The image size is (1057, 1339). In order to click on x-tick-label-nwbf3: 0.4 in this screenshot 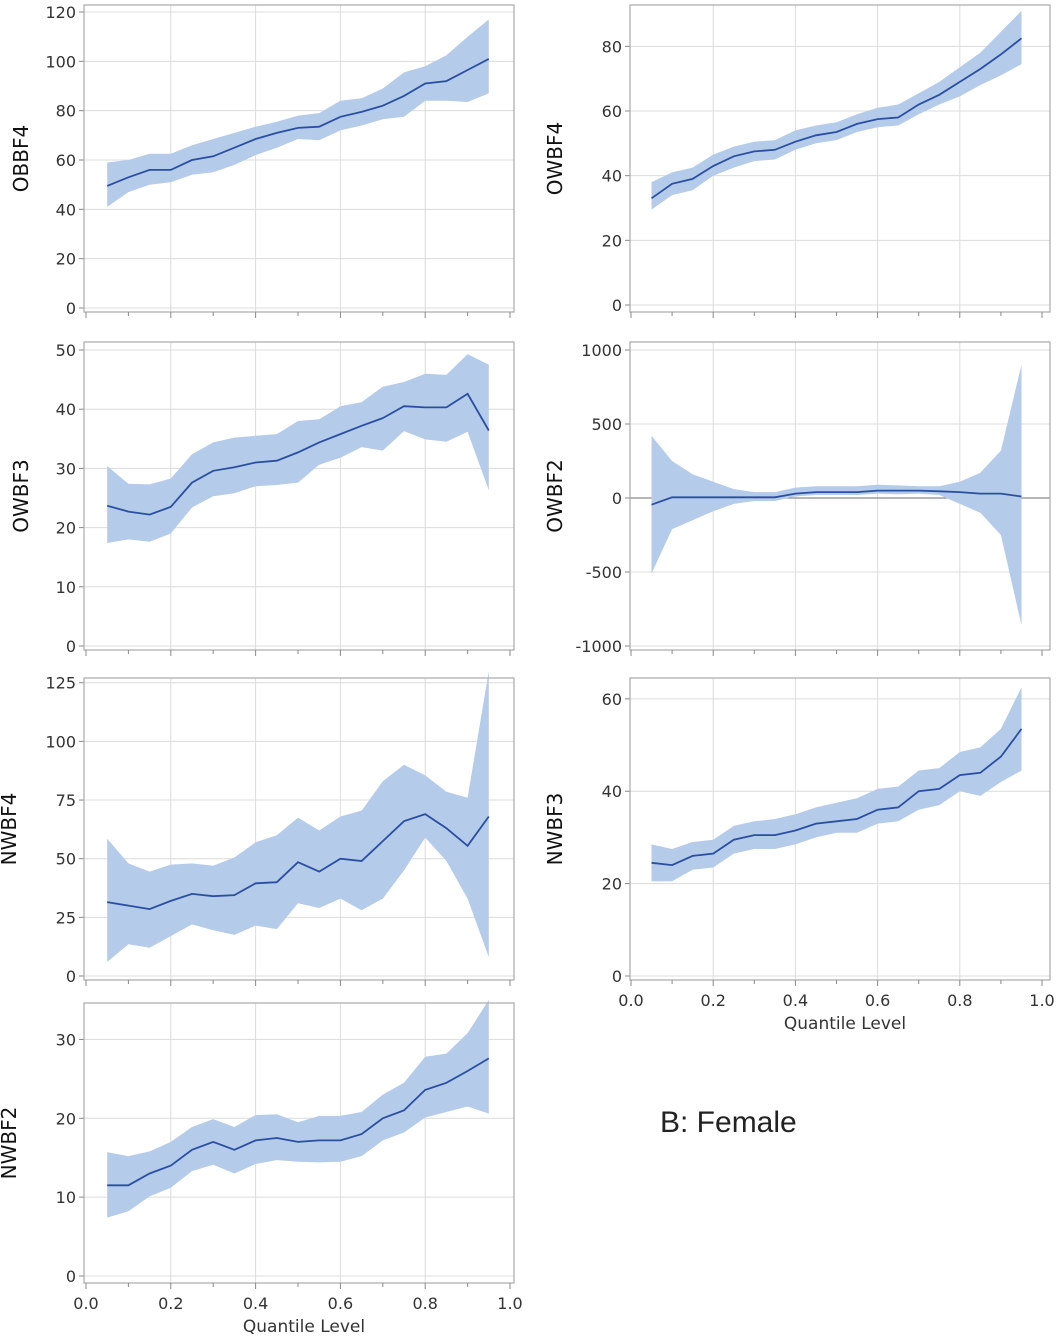, I will do `click(795, 1000)`.